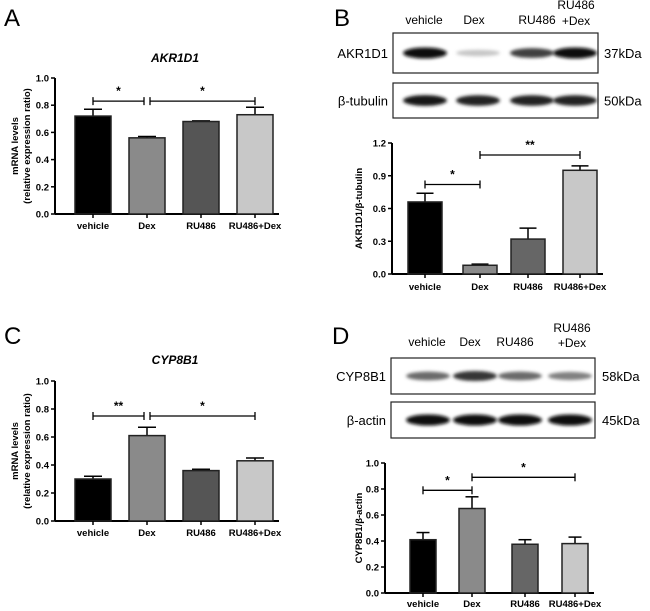 The width and height of the screenshot is (650, 611). What do you see at coordinates (473, 20) in the screenshot?
I see `lane-label: Dex` at bounding box center [473, 20].